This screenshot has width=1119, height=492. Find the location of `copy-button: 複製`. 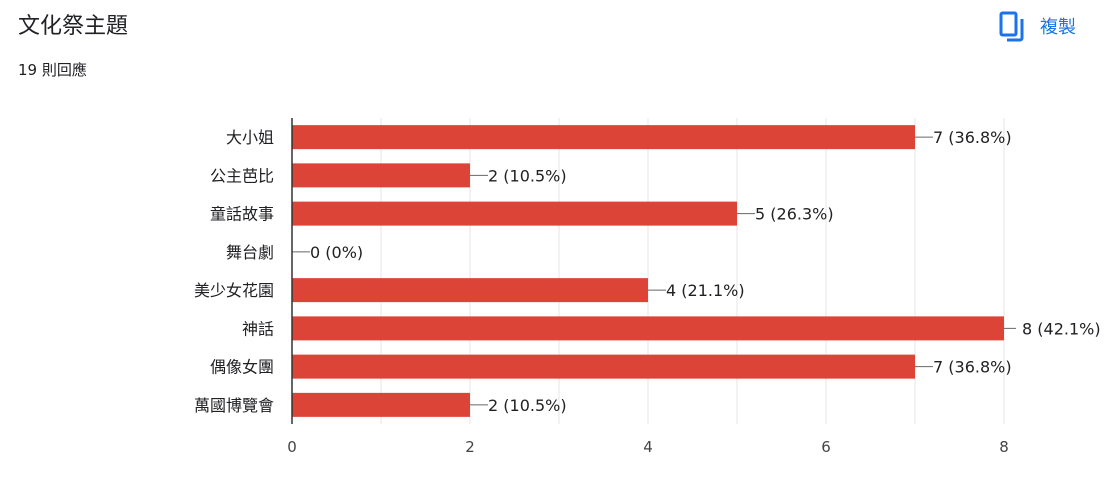

copy-button: 複製 is located at coordinates (1051, 26).